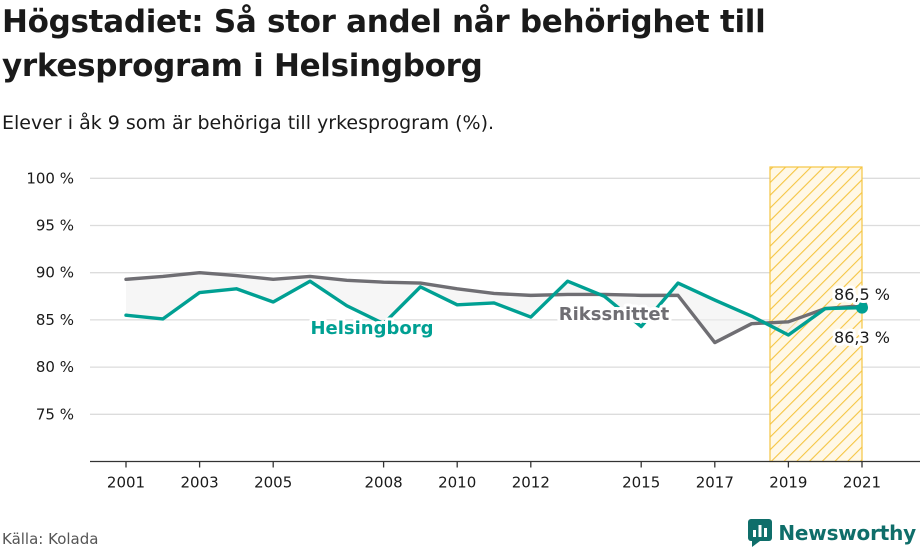 Image resolution: width=920 pixels, height=552 pixels. I want to click on y-tick-label: 100 %, so click(50, 178).